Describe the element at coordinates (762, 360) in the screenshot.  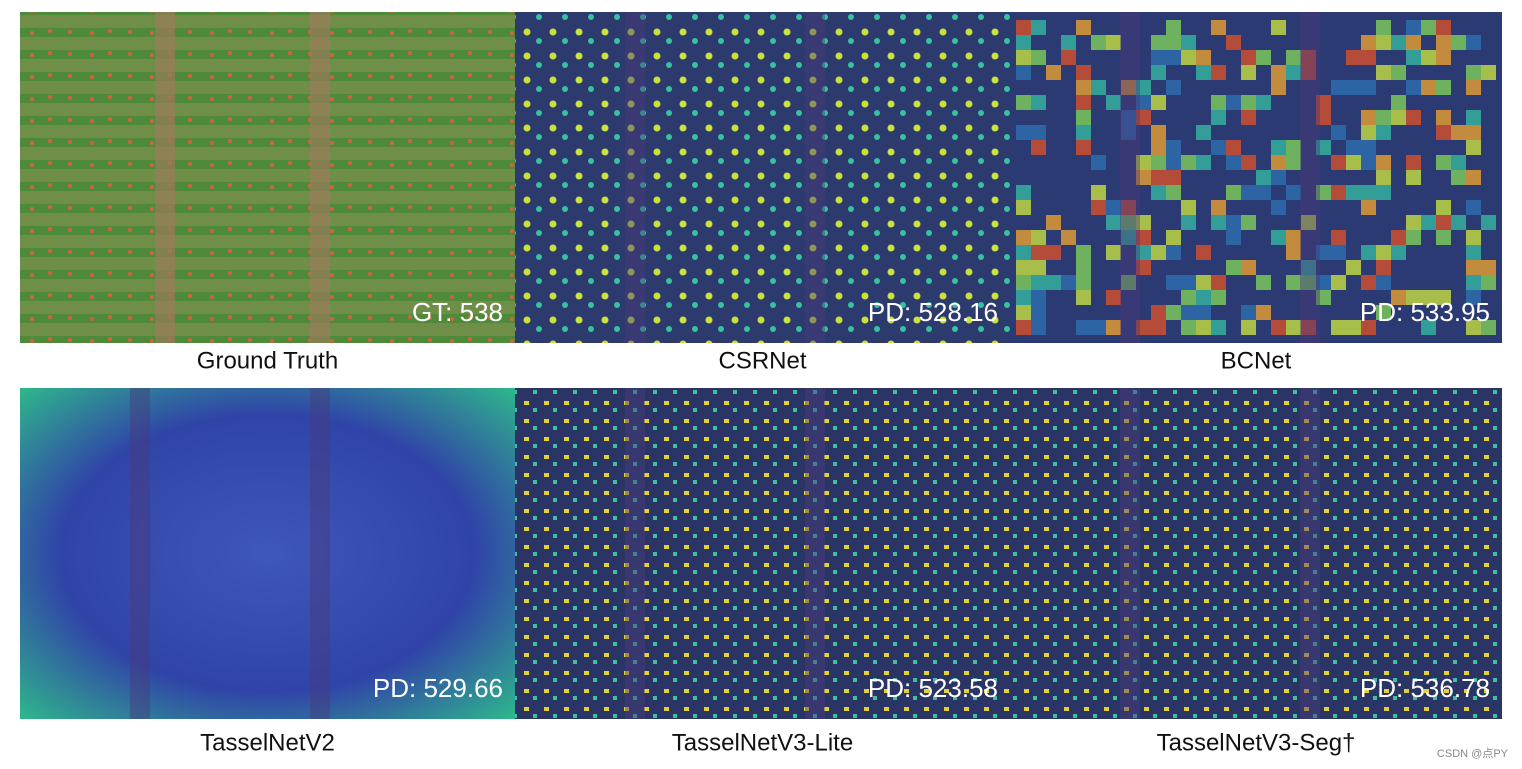
I see `panel-caption: CSRNet` at that location.